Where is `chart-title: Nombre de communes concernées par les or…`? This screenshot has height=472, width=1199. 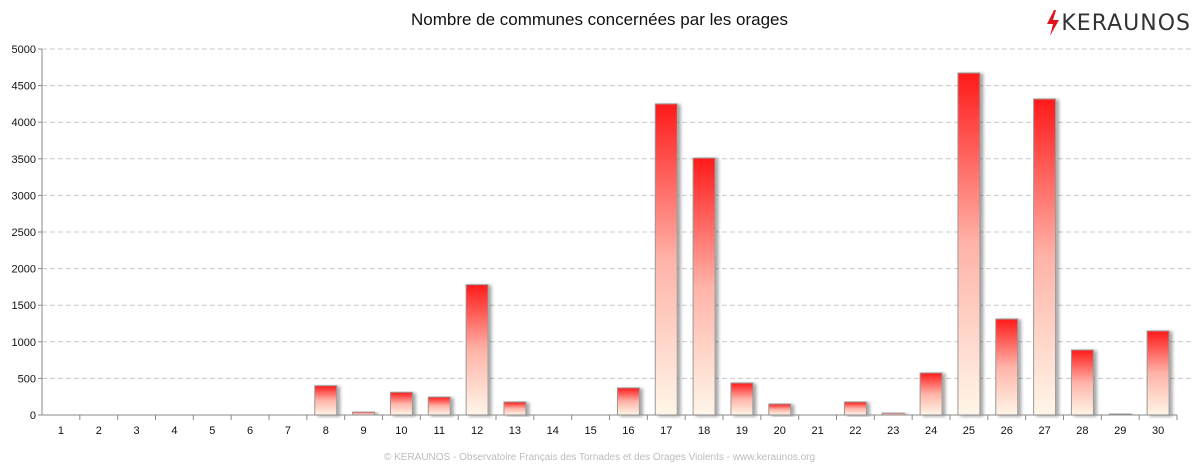 chart-title: Nombre de communes concernées par les or… is located at coordinates (599, 19).